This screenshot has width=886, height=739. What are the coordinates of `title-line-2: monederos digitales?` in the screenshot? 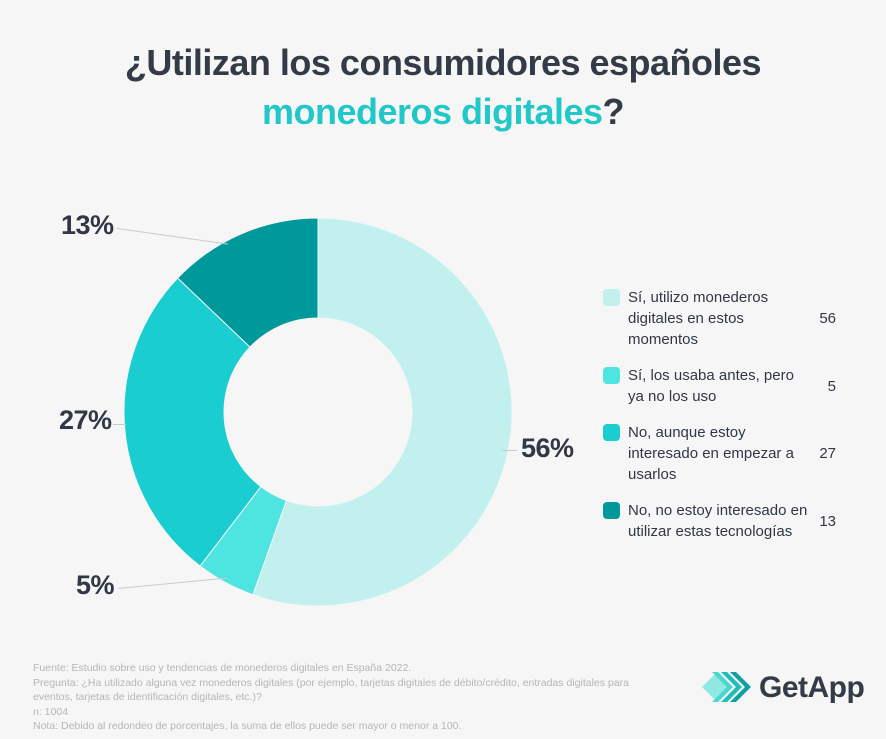 It's located at (443, 111).